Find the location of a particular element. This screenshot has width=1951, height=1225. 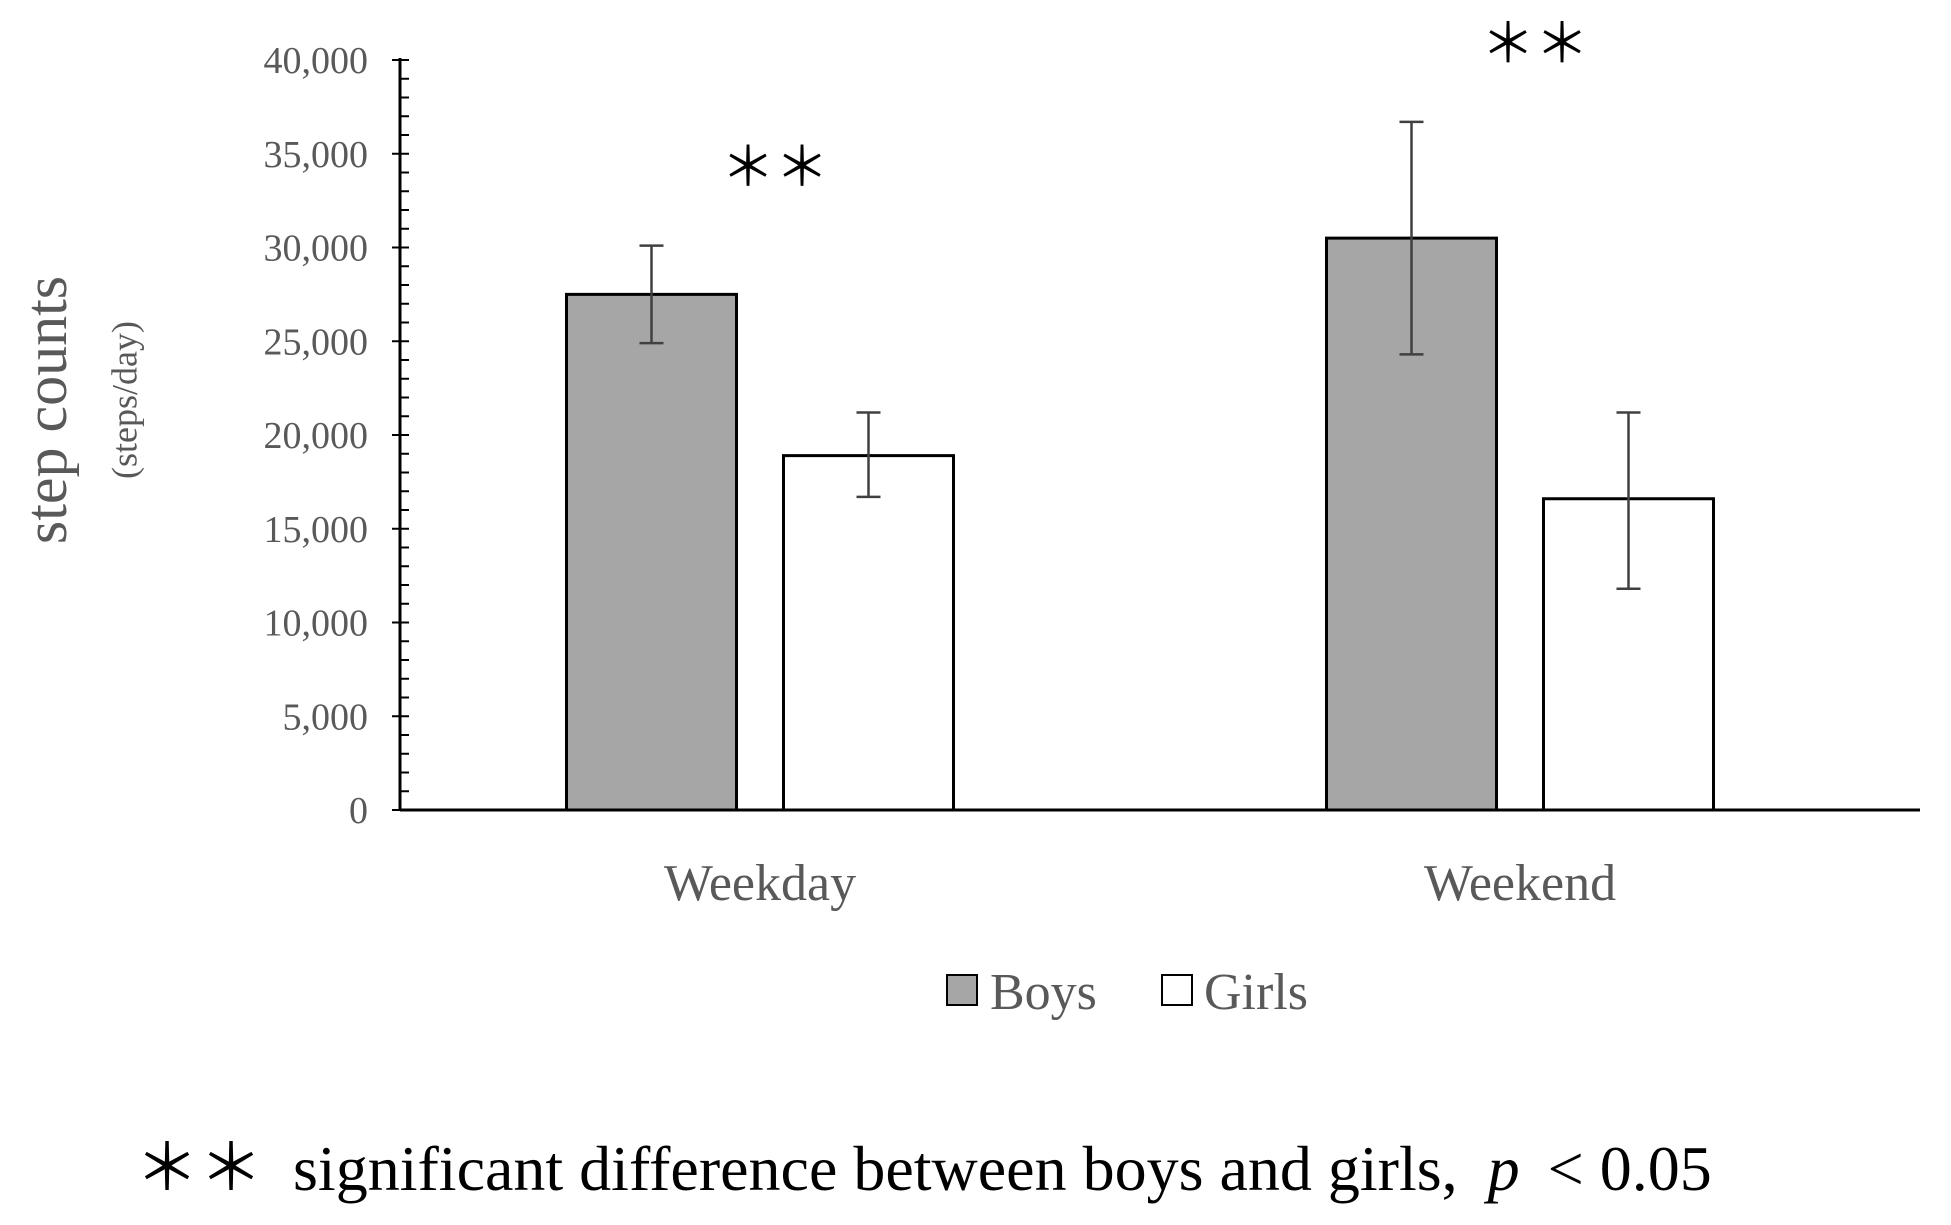

y-tick-label: 40,000 is located at coordinates (316, 61).